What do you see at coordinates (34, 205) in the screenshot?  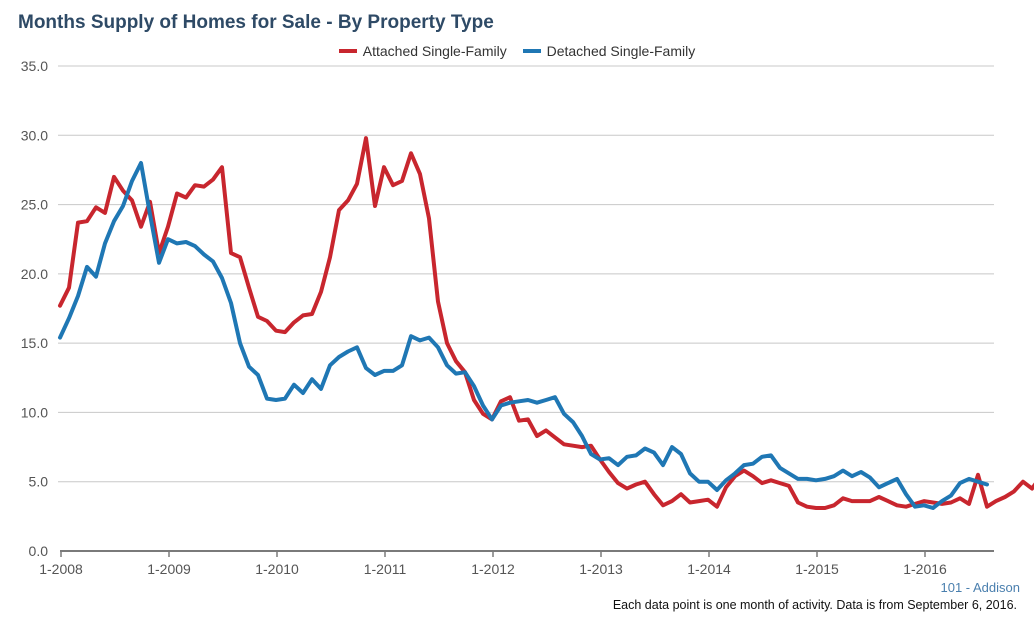 I see `y-tick-label: 25.0` at bounding box center [34, 205].